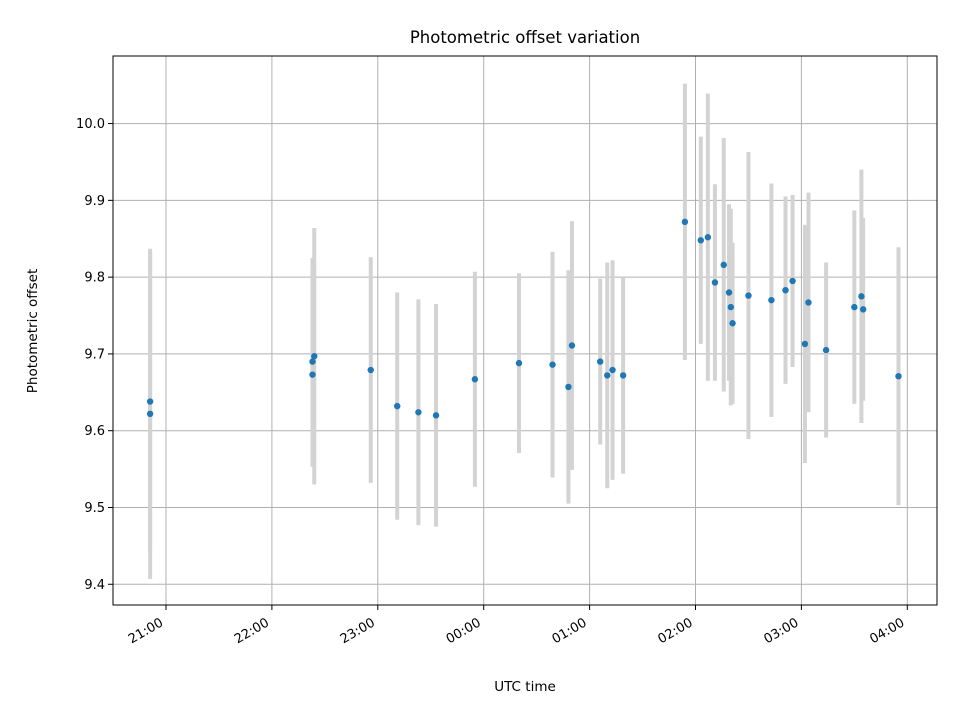  I want to click on y-tick-label: 9.8, so click(94, 278).